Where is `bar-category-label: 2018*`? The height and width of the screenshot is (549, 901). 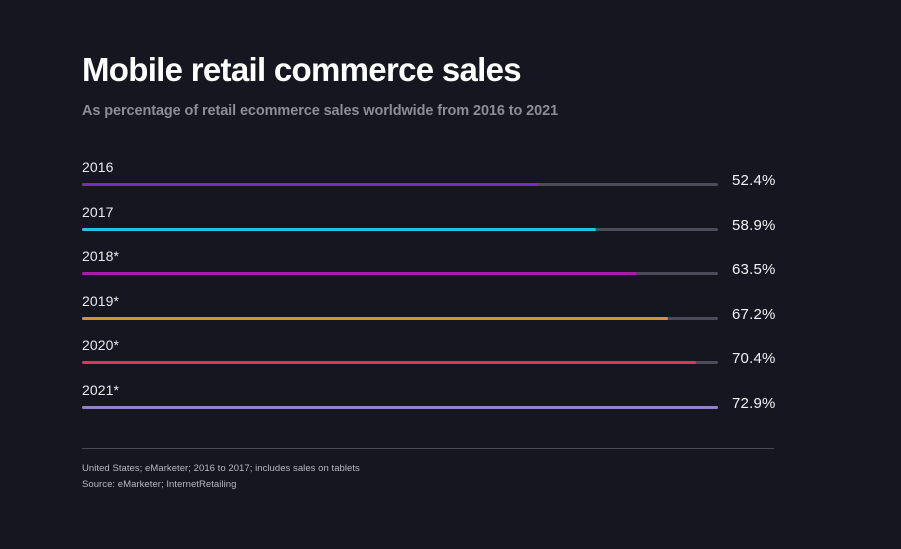 bar-category-label: 2018* is located at coordinates (101, 256).